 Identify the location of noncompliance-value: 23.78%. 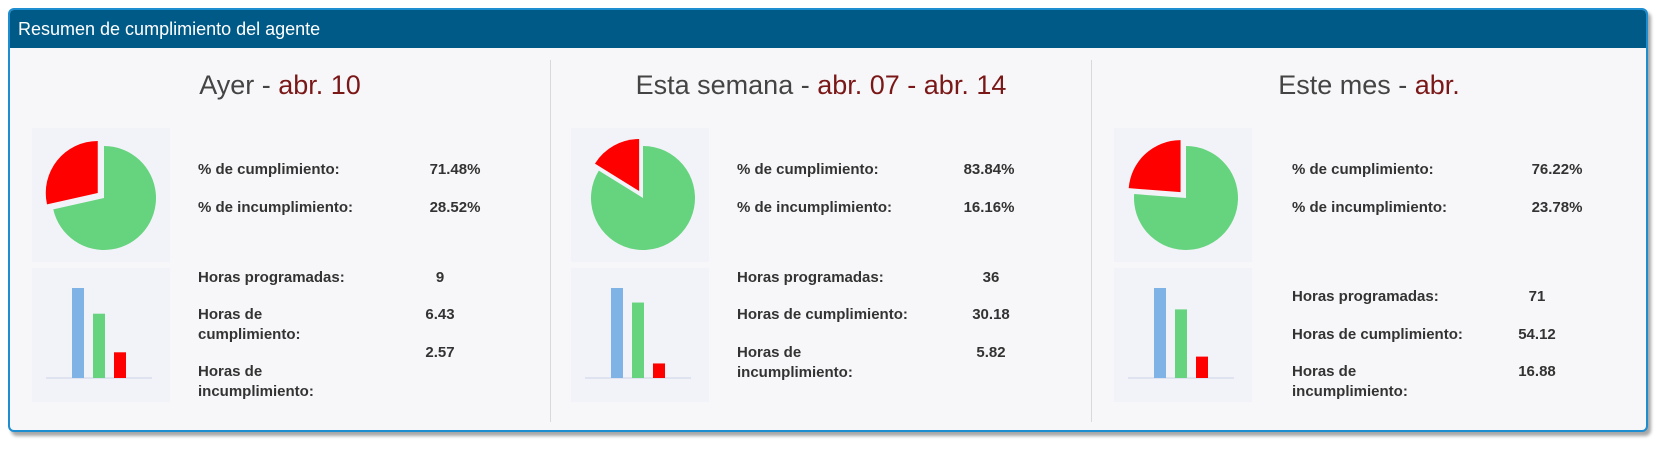
(1557, 207).